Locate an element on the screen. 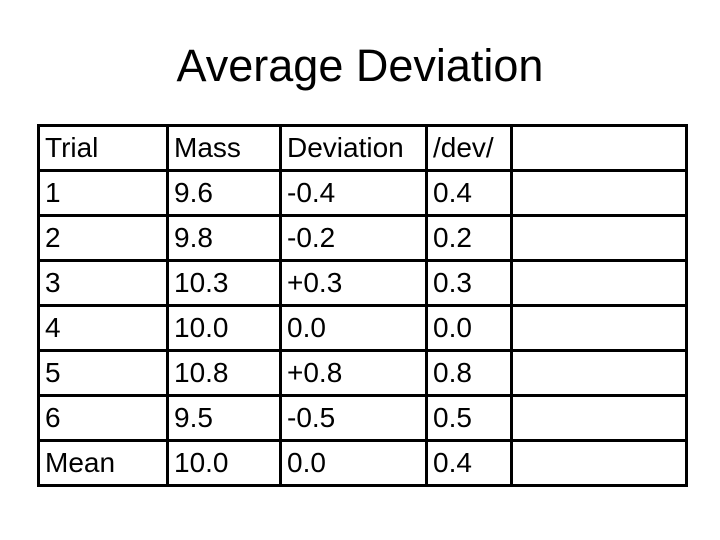 The image size is (720, 540). table-row: 6 9.5 -0.5 0.5 is located at coordinates (362, 418).